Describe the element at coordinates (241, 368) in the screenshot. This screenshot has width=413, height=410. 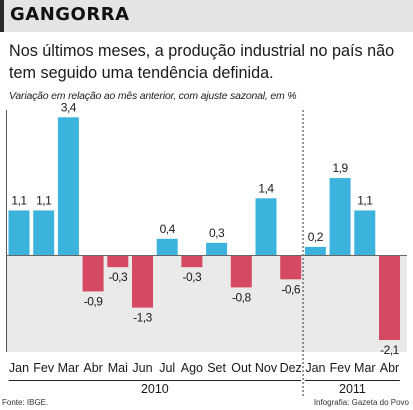
I see `x-tick-label: Out` at that location.